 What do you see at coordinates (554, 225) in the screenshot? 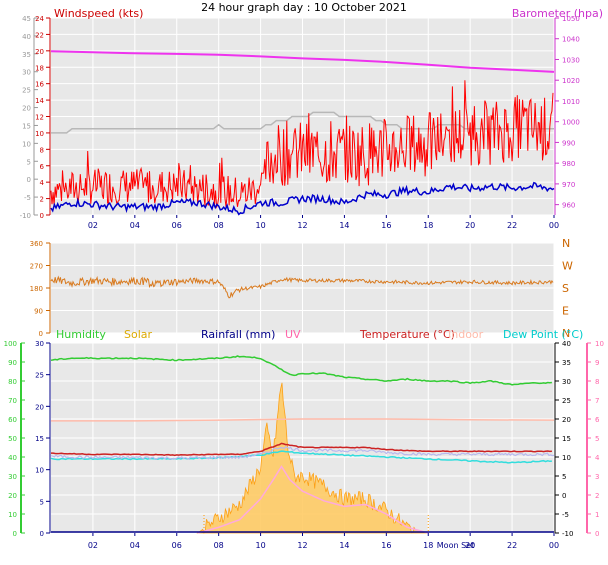
I see `panel-wind-x-tick-label: 00` at bounding box center [554, 225].